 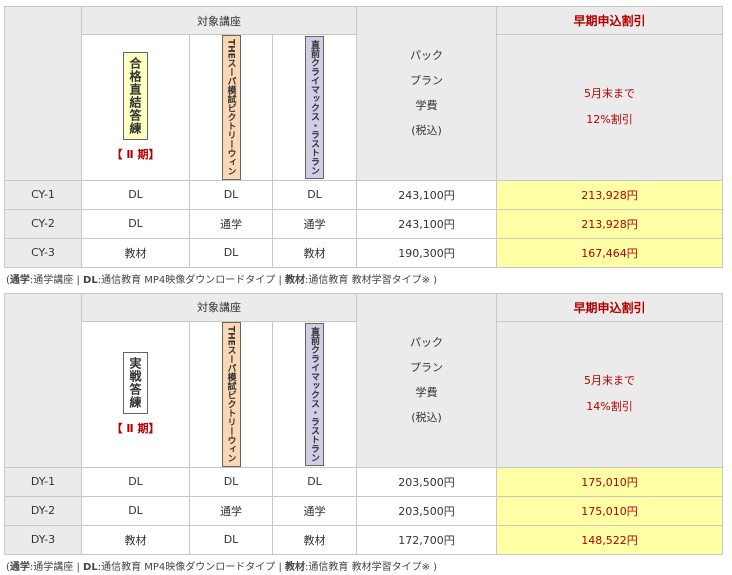 I want to click on table-row: DY-3 教材 DL 教材 172,700円 148,522円, so click(x=363, y=539).